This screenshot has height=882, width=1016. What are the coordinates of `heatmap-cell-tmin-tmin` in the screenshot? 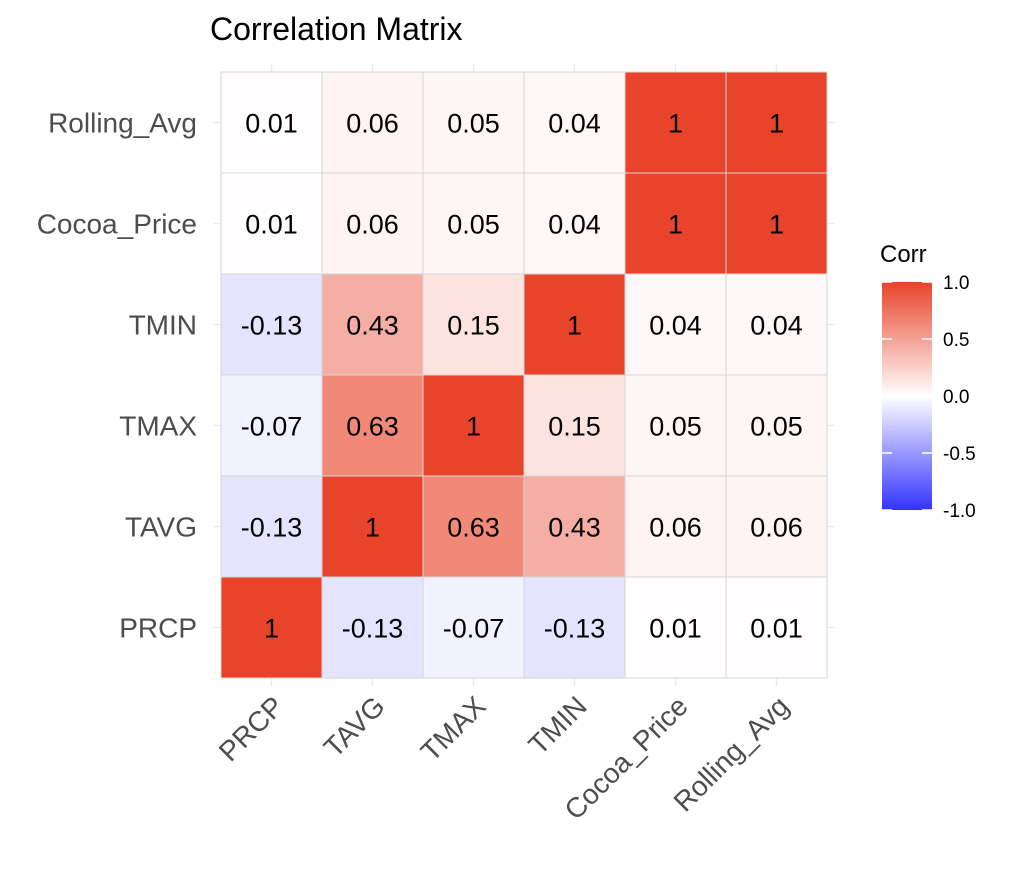 It's located at (574, 324).